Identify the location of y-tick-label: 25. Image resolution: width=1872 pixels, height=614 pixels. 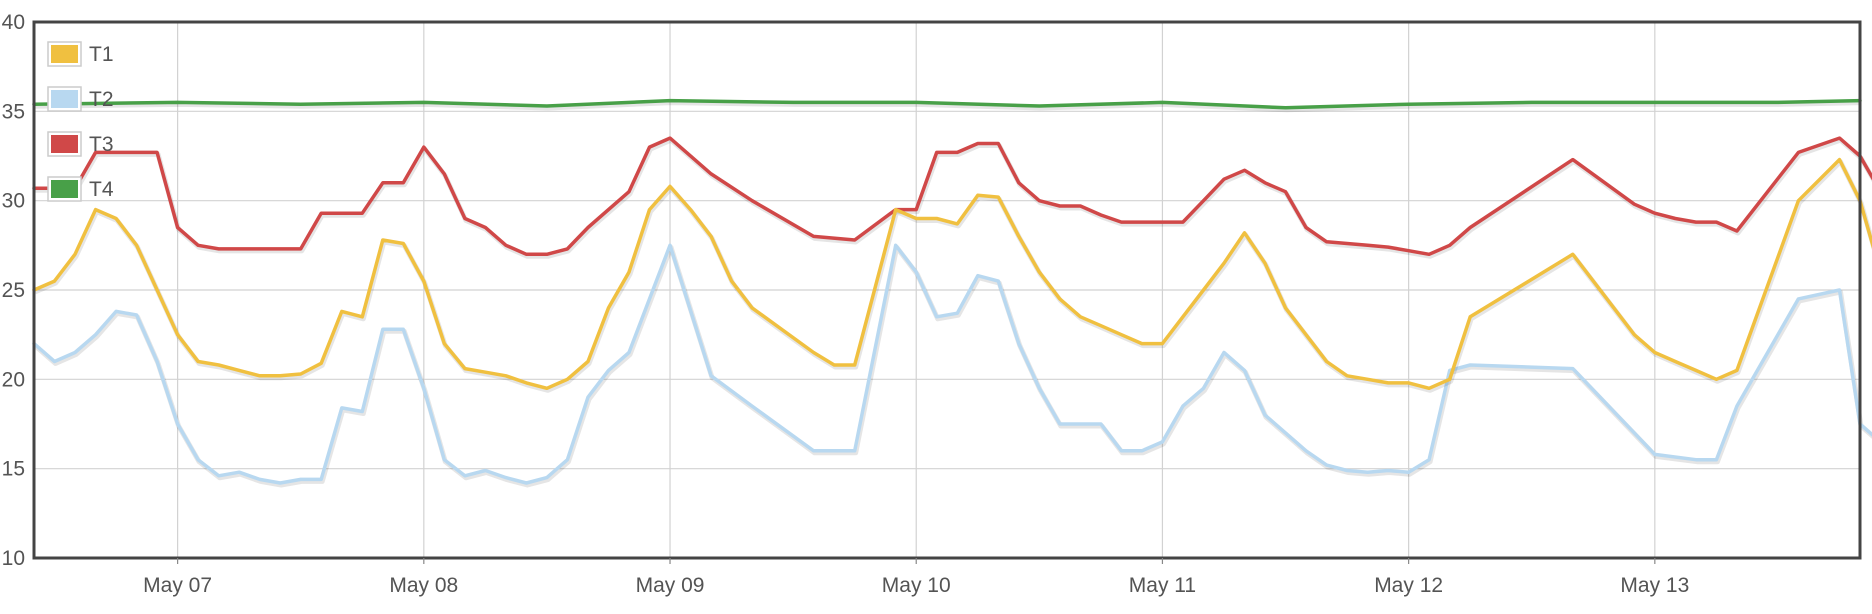
(13, 290).